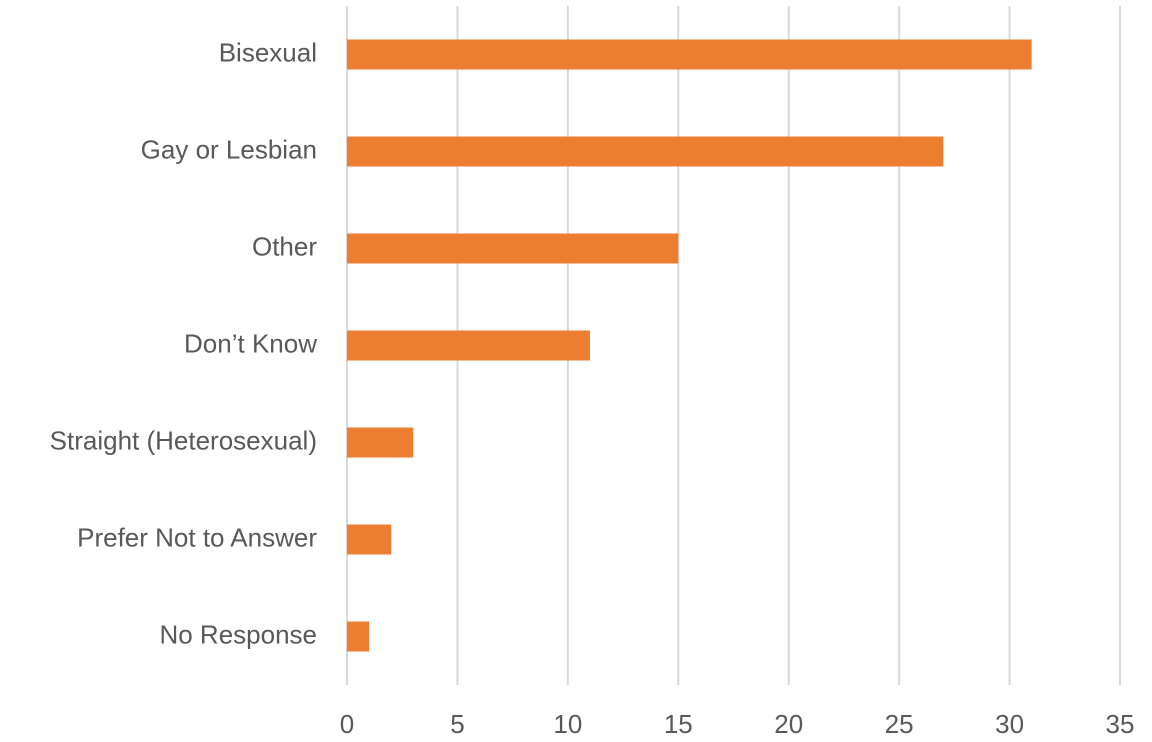 This screenshot has width=1152, height=742. Describe the element at coordinates (238, 634) in the screenshot. I see `y-tick-label: No Response` at that location.